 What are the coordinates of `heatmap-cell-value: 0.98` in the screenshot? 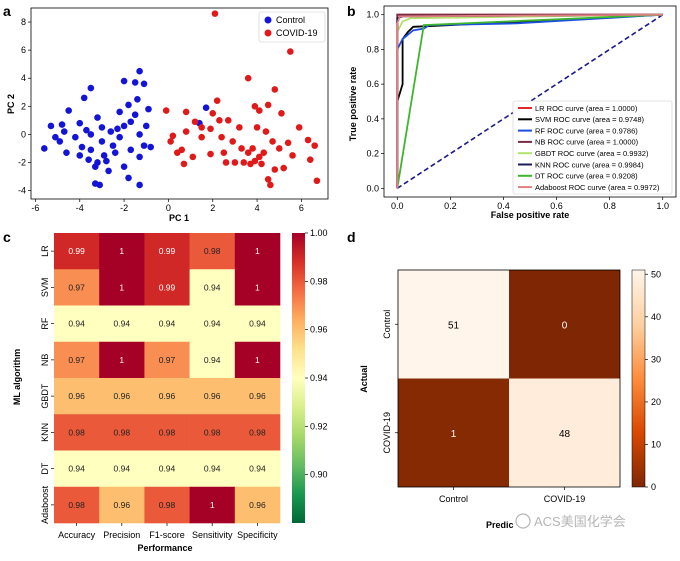 It's located at (76, 505).